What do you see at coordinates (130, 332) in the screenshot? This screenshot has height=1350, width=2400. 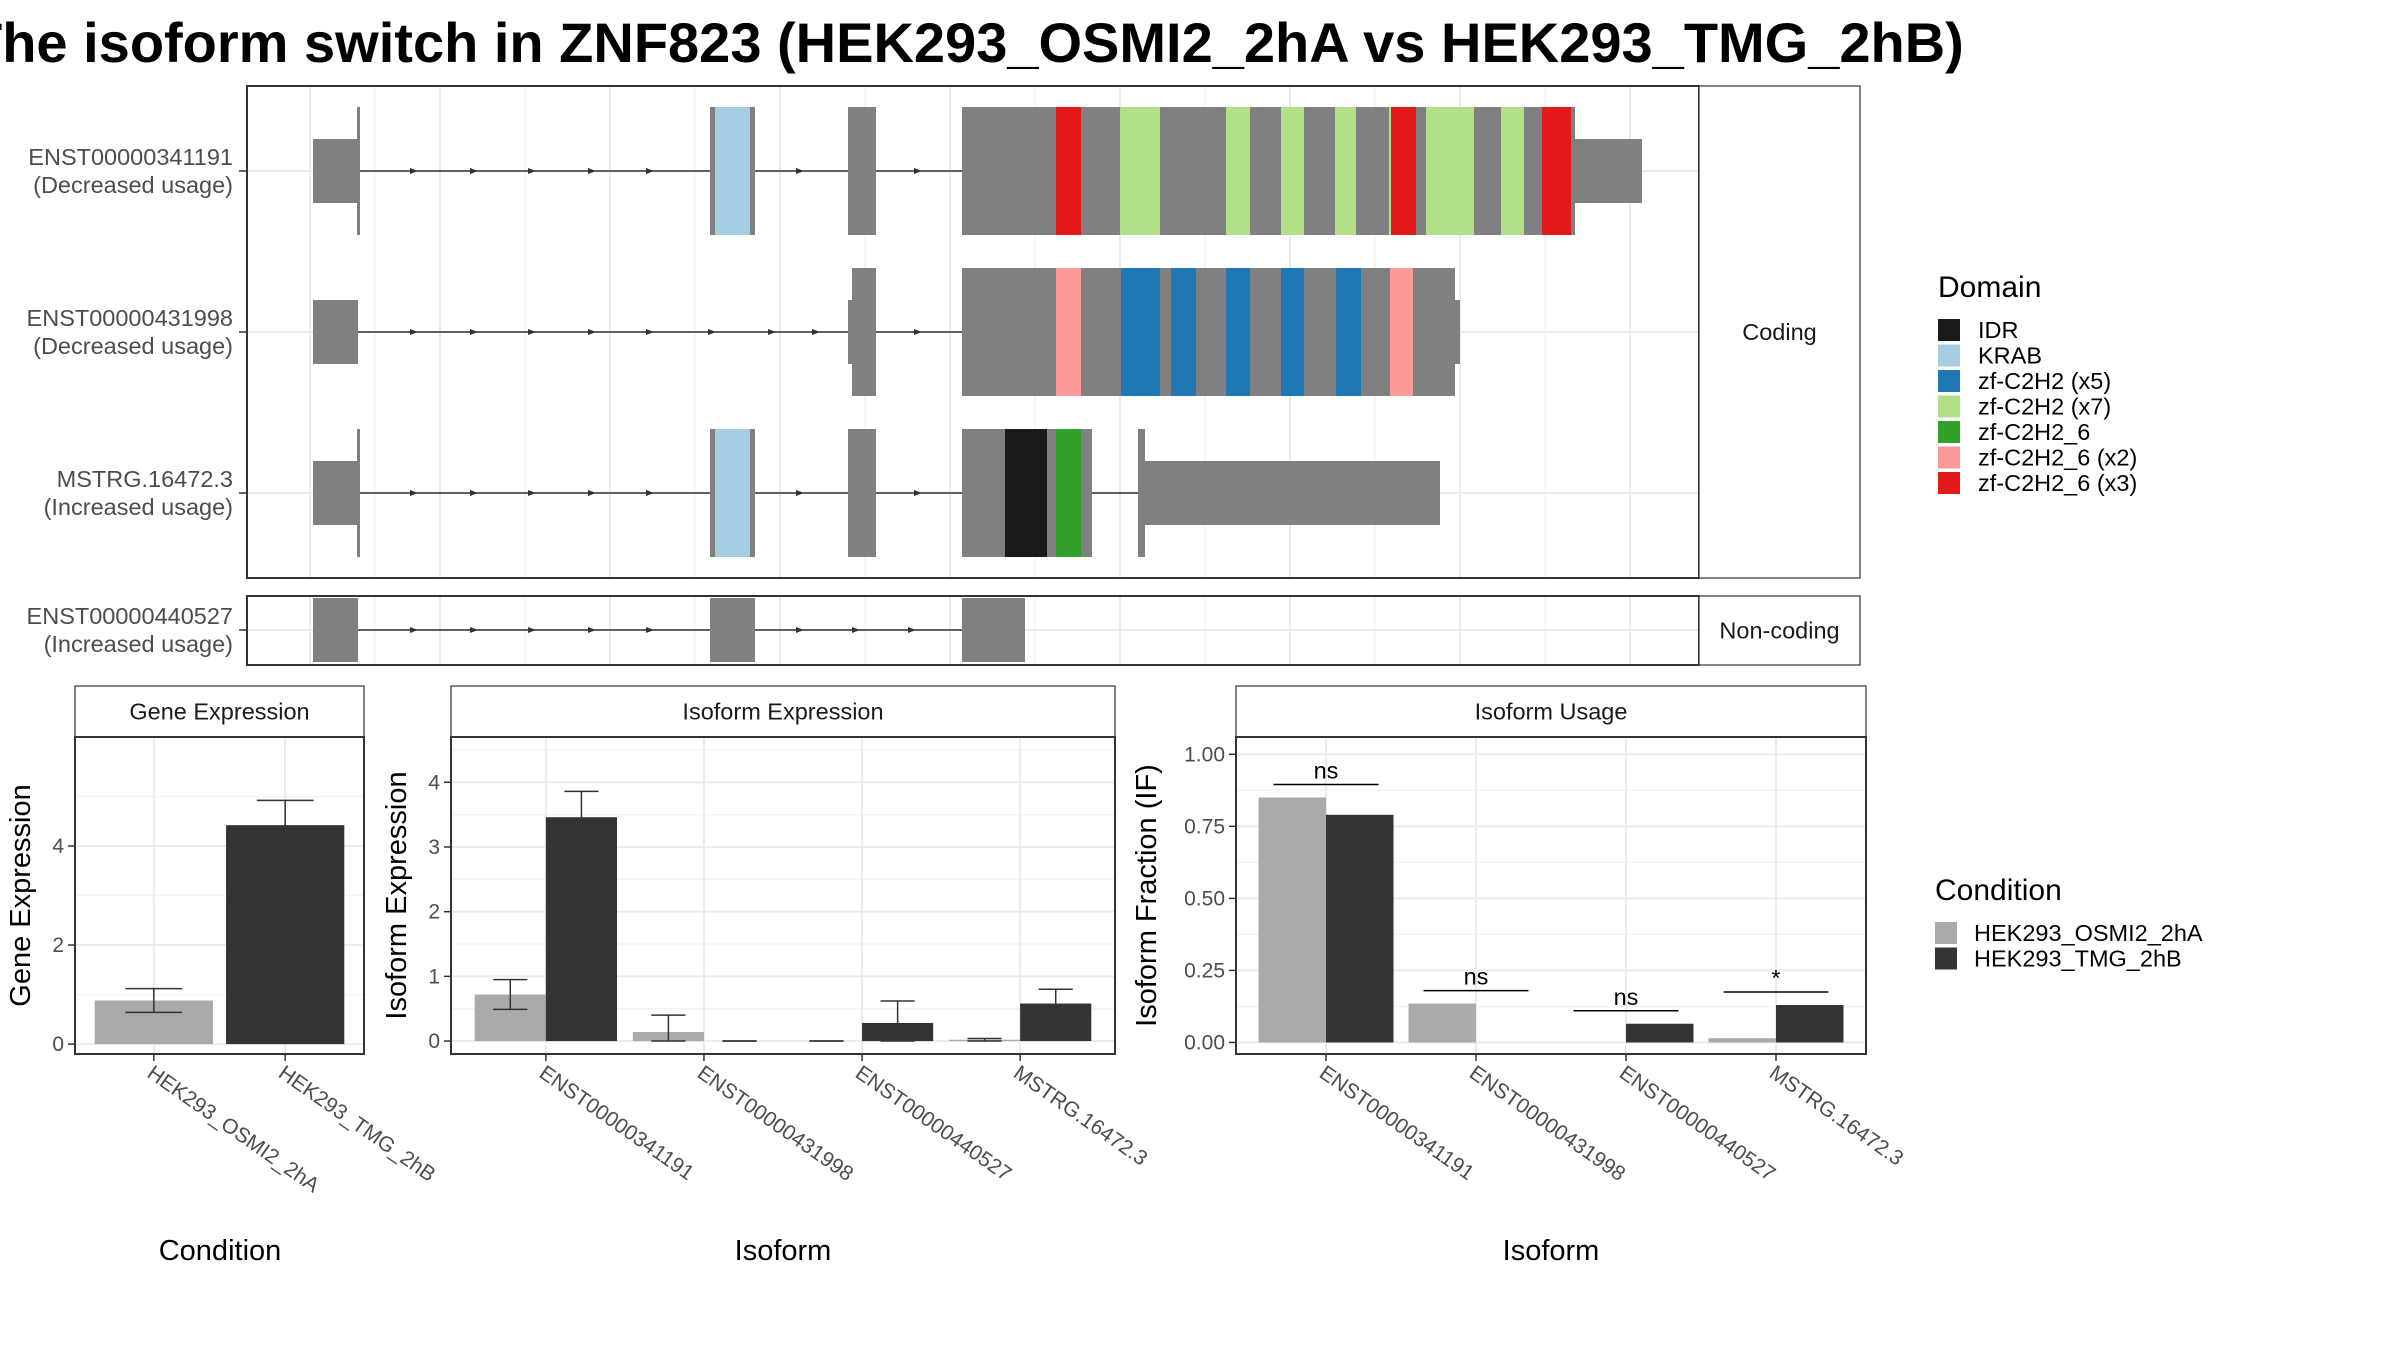 I see `isoform-row-label: ENST00000431998 (Decreased usage)` at bounding box center [130, 332].